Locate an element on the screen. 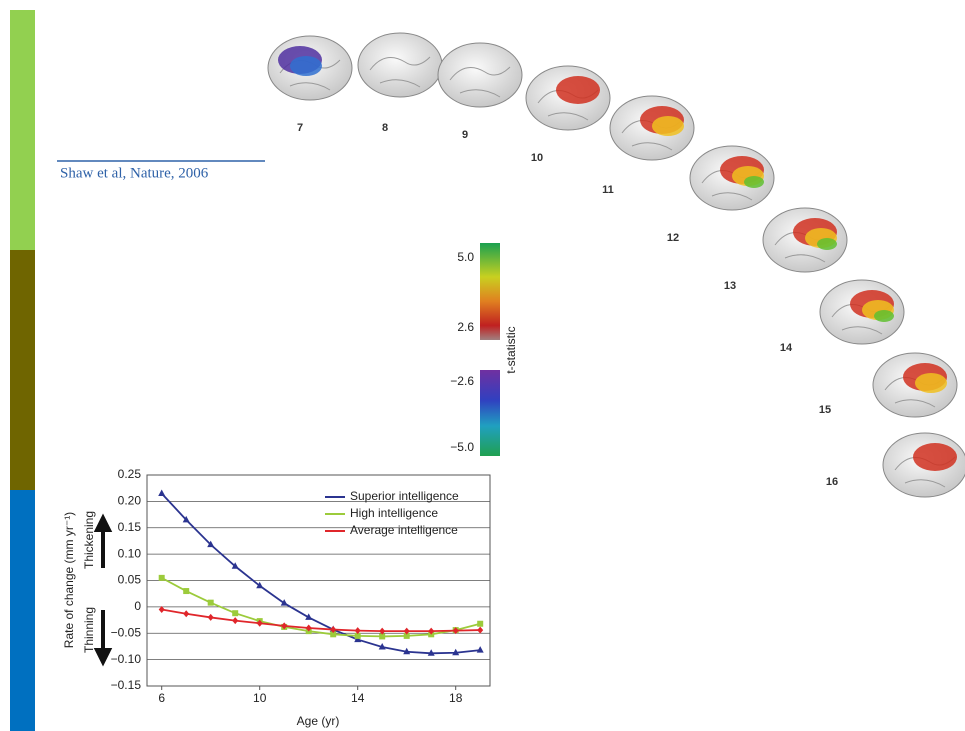  brain-age-label: 12 is located at coordinates (673, 238).